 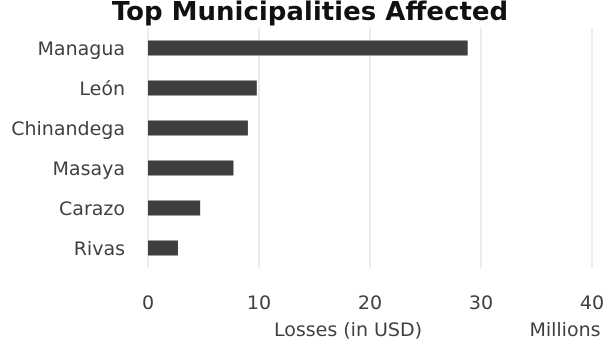 I want to click on chart-title: Top Municipalities Affected, so click(x=310, y=13).